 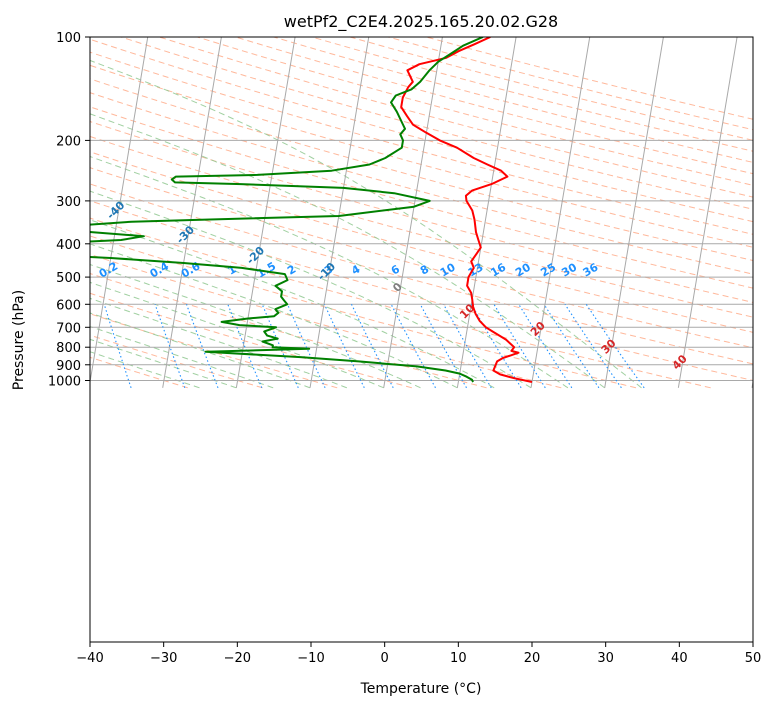 I want to click on chart-title: wetPf2_C2E4.2025.165.20.02.G28, so click(x=421, y=22).